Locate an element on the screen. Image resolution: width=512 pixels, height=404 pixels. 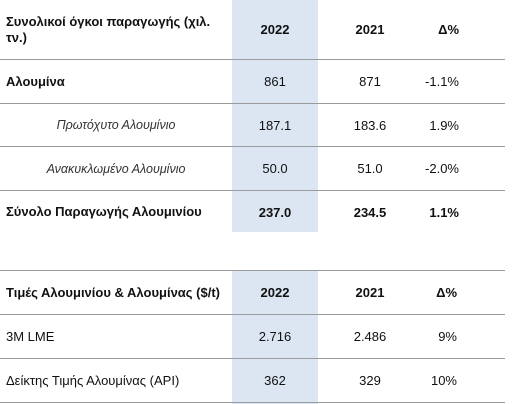
table-row: Πρωτόχυτο Αλουμίνιο 187.1 183.6 1.9% is located at coordinates (252, 125).